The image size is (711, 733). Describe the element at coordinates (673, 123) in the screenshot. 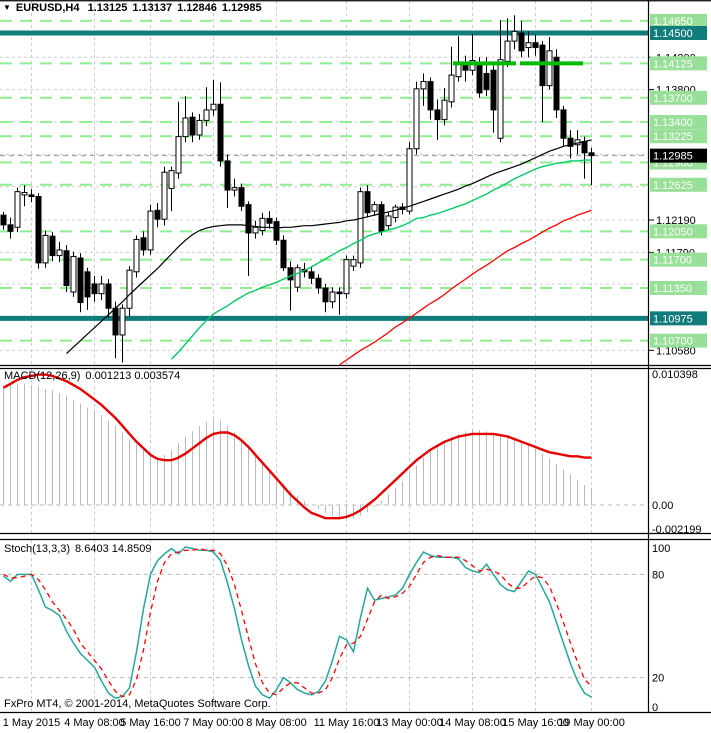

I see `svg-text: 1.13400` at that location.